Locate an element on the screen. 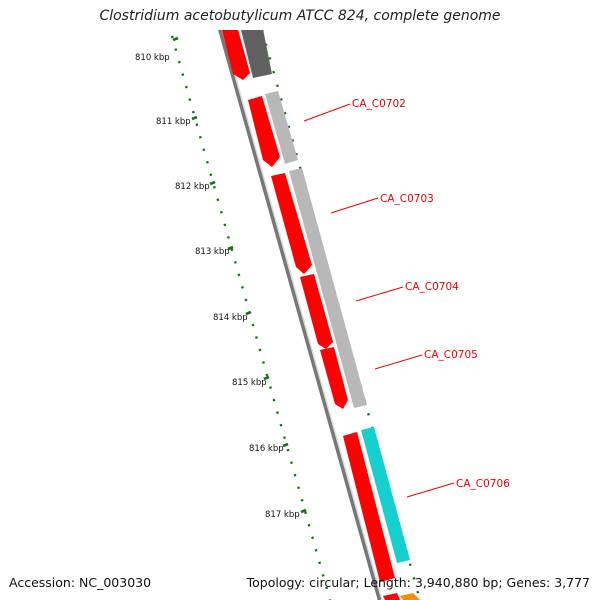  leader-CA_C0704 is located at coordinates (379, 294).